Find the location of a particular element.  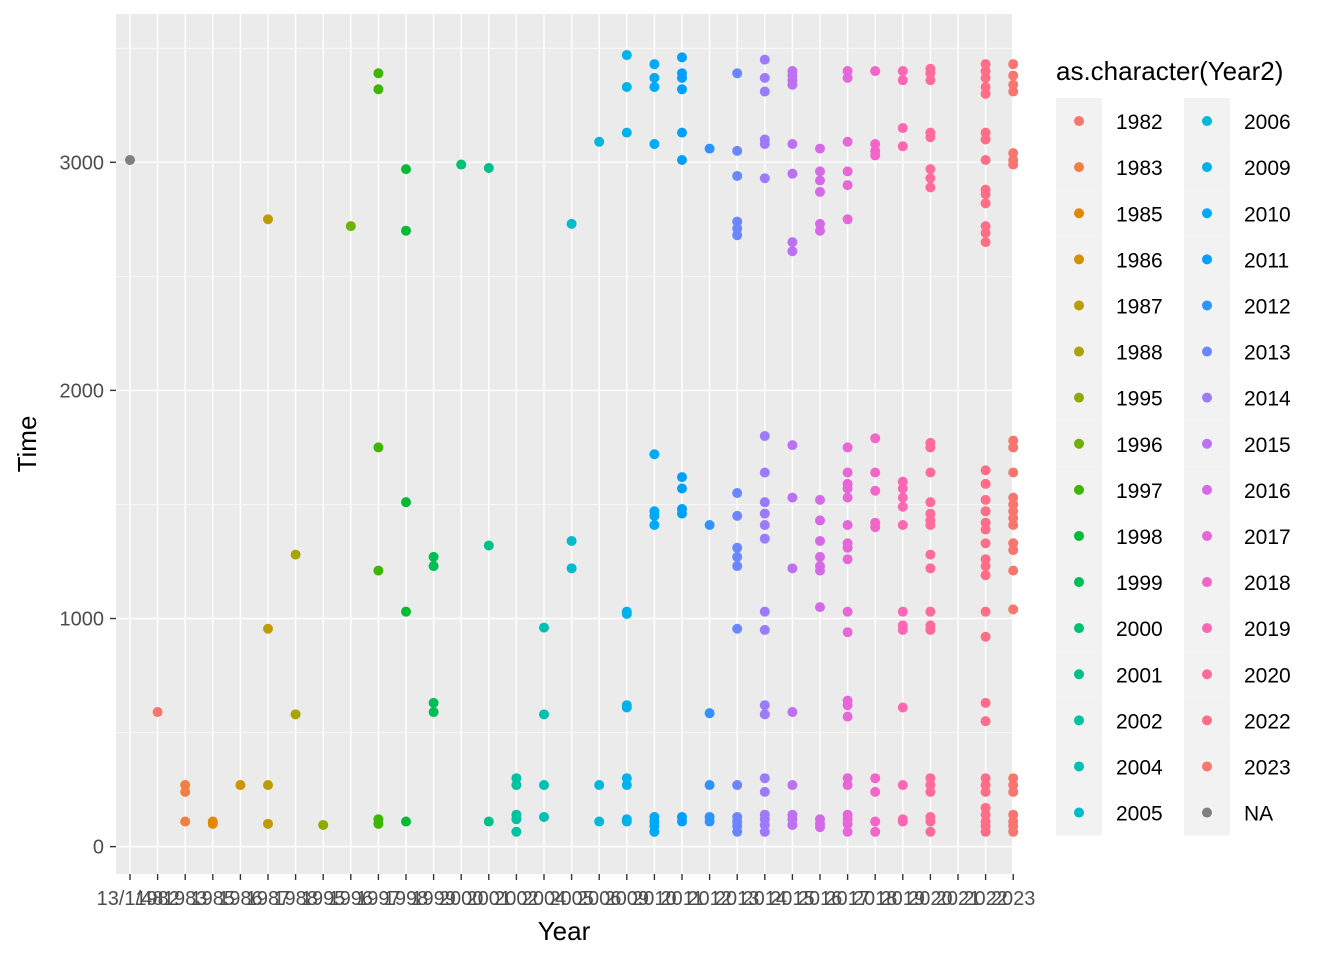

legend-label: 1997 is located at coordinates (1139, 491).